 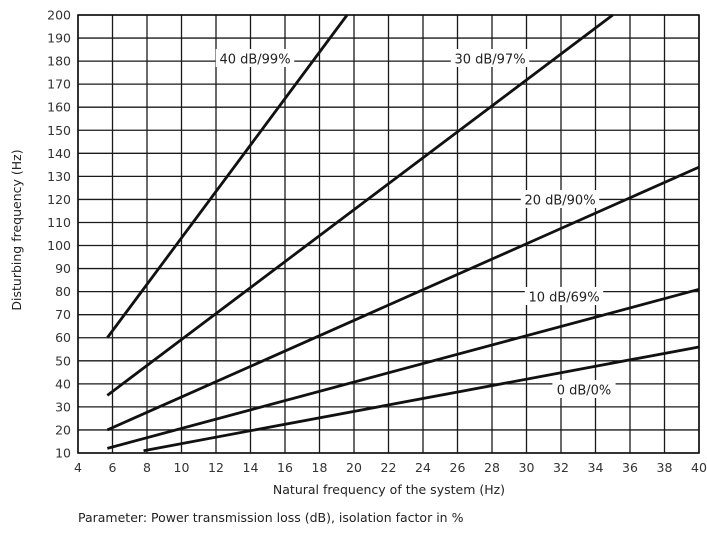 What do you see at coordinates (354, 467) in the screenshot?
I see `x-tick-label: 20` at bounding box center [354, 467].